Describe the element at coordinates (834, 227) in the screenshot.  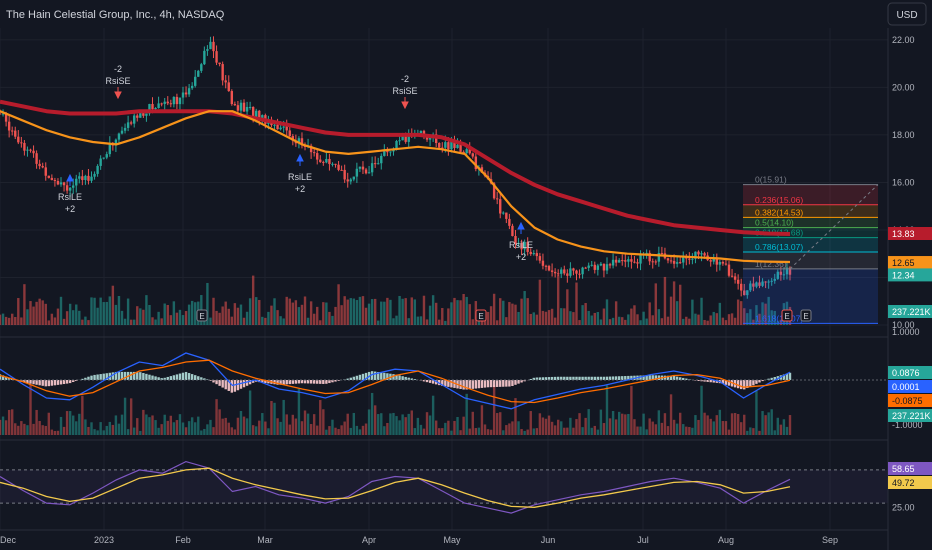
I see `fib-trend-line` at that location.